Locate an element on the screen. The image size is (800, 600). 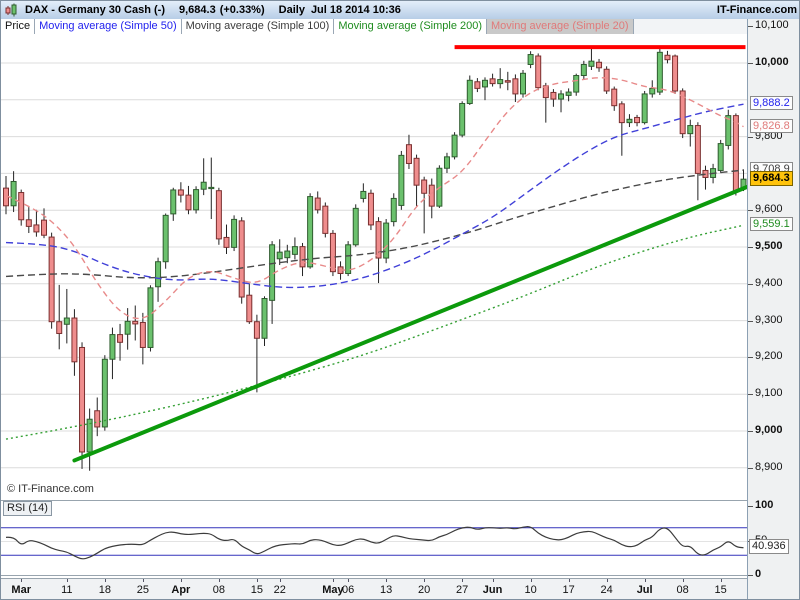
price-tick-label: 9,300 is located at coordinates (769, 319).